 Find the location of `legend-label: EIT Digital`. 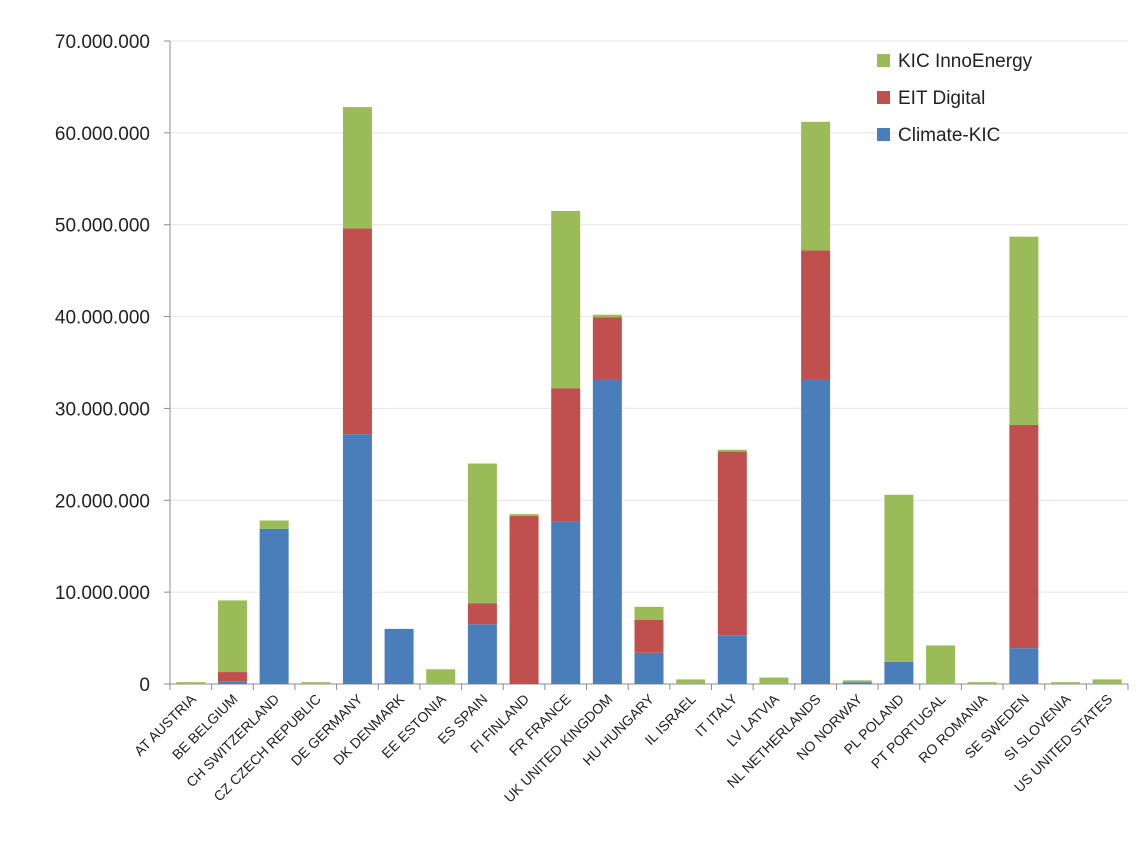

legend-label: EIT Digital is located at coordinates (941, 98).